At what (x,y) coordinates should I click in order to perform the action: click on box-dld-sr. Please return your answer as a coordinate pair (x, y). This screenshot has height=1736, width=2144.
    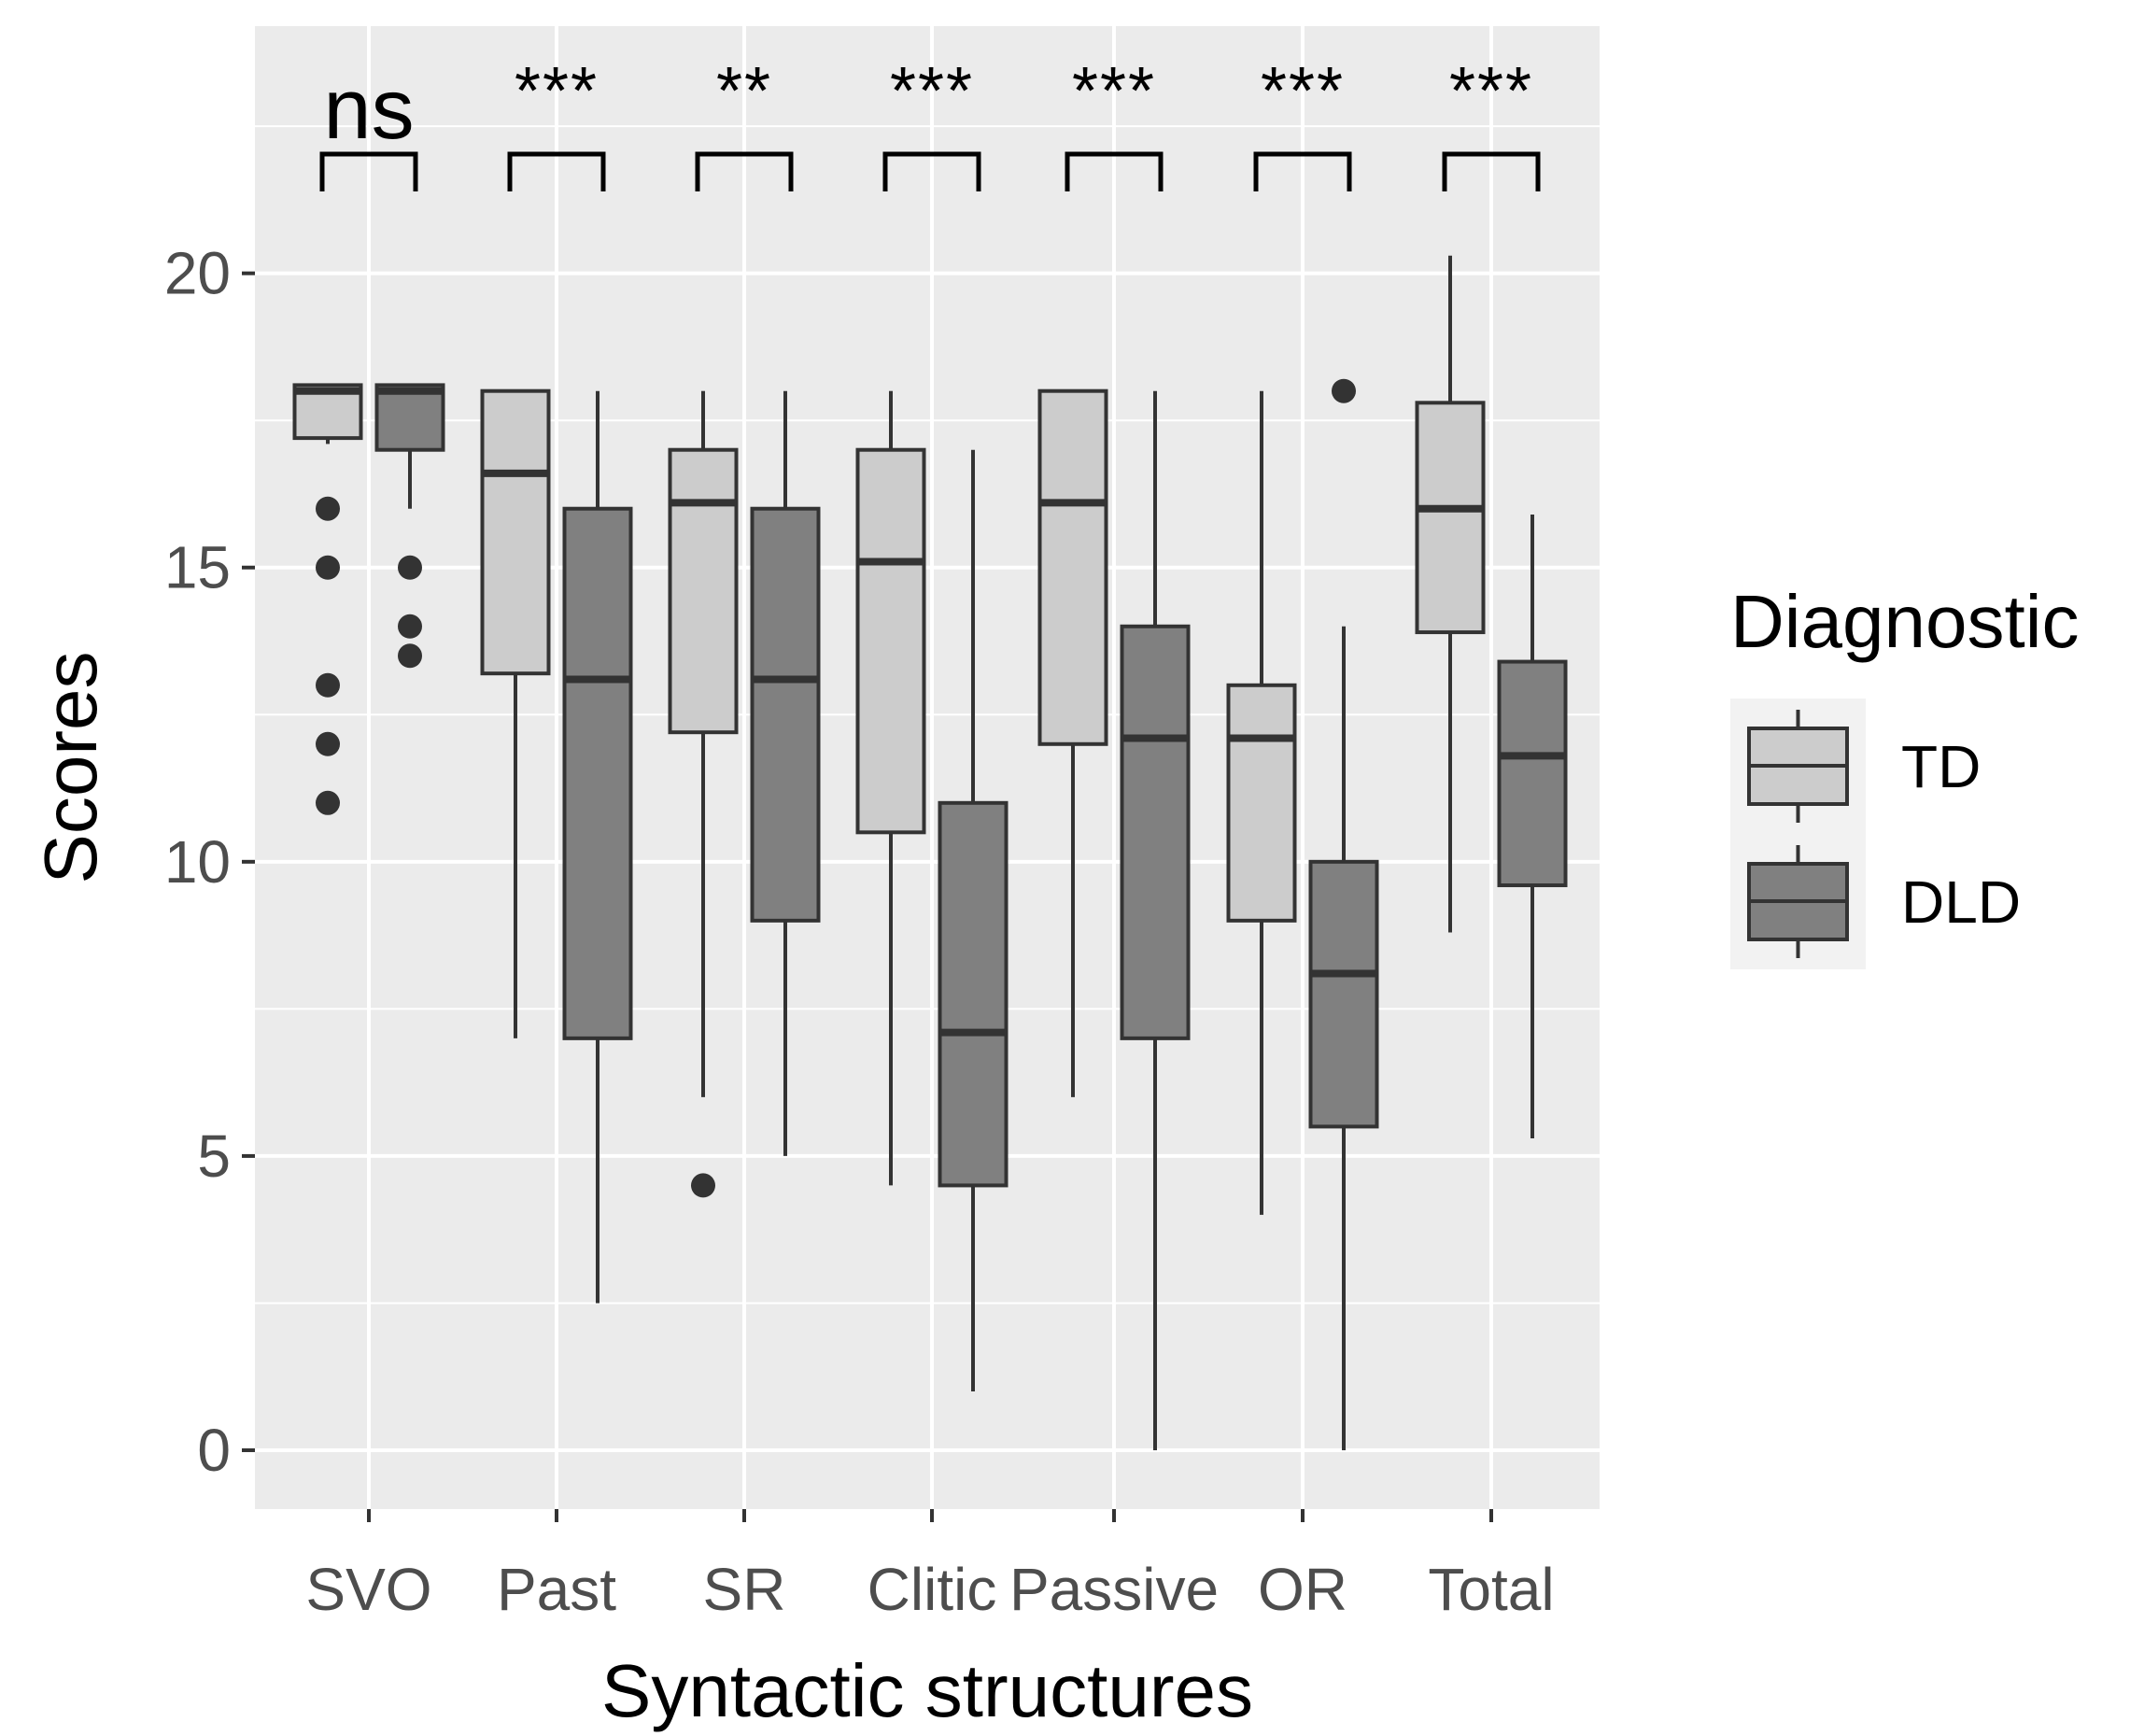
    Looking at the image, I should click on (785, 773).